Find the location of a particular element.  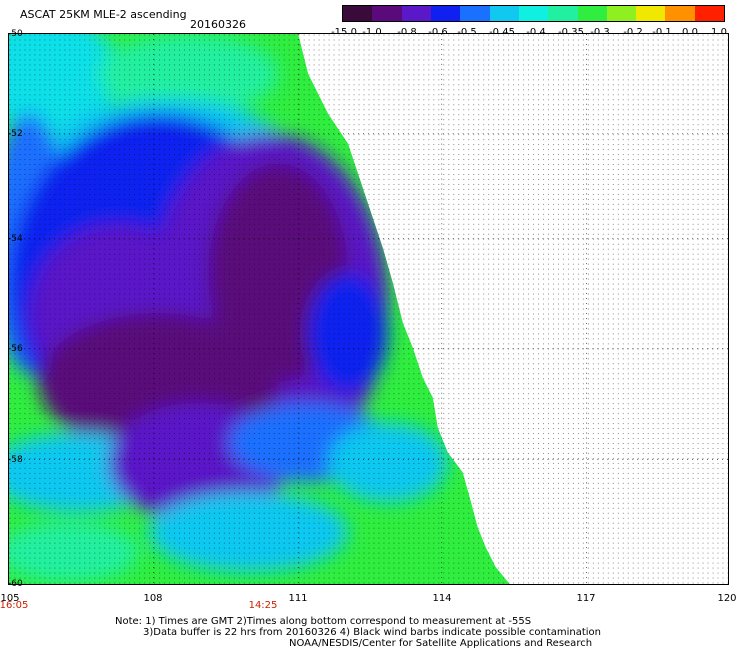

map-title: ASCAT 25KM MLE-2 ascending is located at coordinates (103, 14).